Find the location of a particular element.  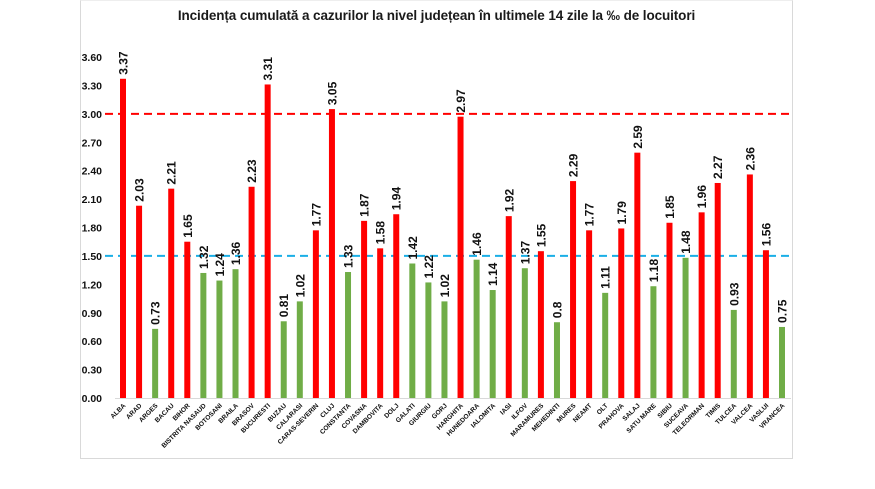

data-label: 1.42 is located at coordinates (413, 248).